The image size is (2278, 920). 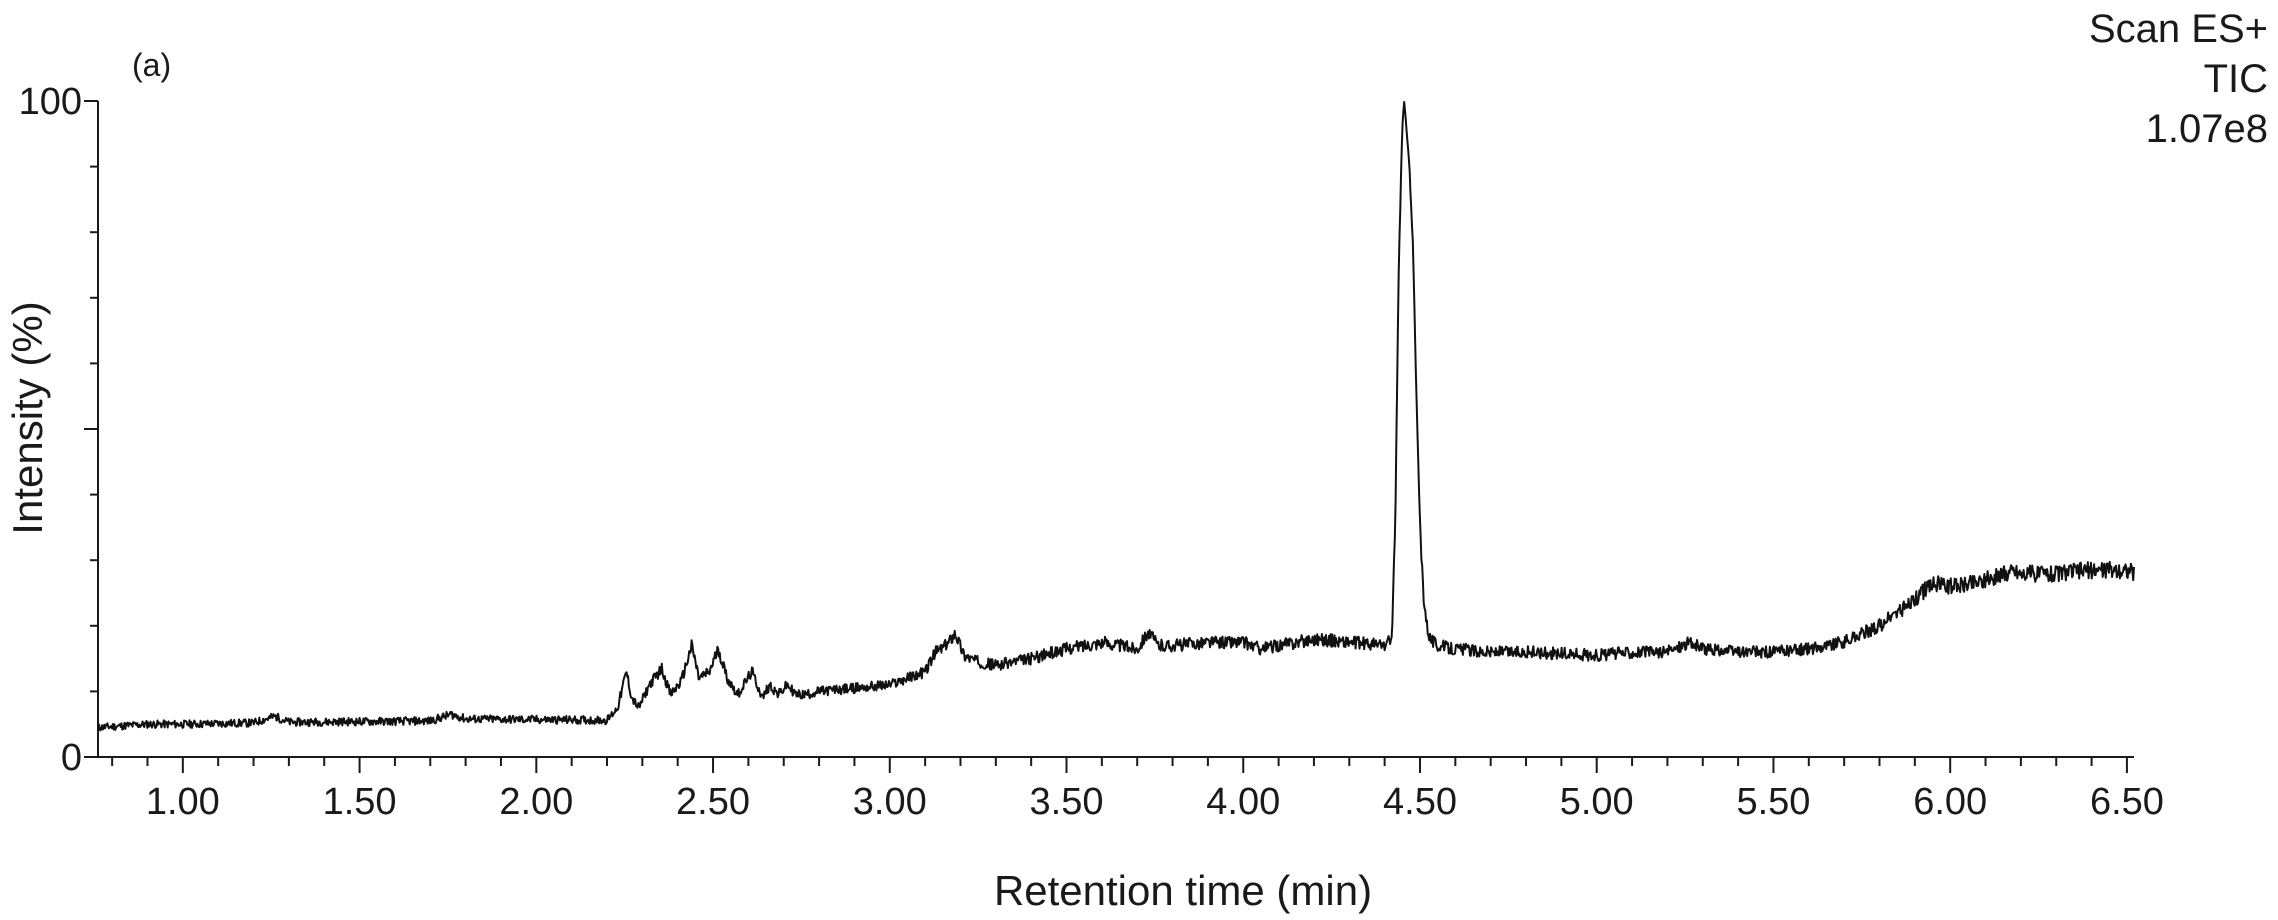 What do you see at coordinates (536, 802) in the screenshot?
I see `x-tick-label: 2.00` at bounding box center [536, 802].